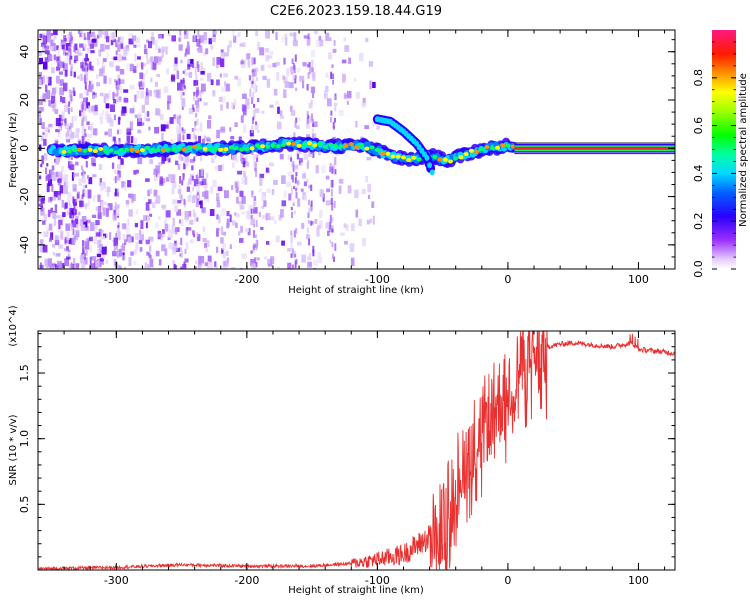 The height and width of the screenshot is (600, 750). Describe the element at coordinates (360, 145) in the screenshot. I see `spectrogram-ridge` at that location.